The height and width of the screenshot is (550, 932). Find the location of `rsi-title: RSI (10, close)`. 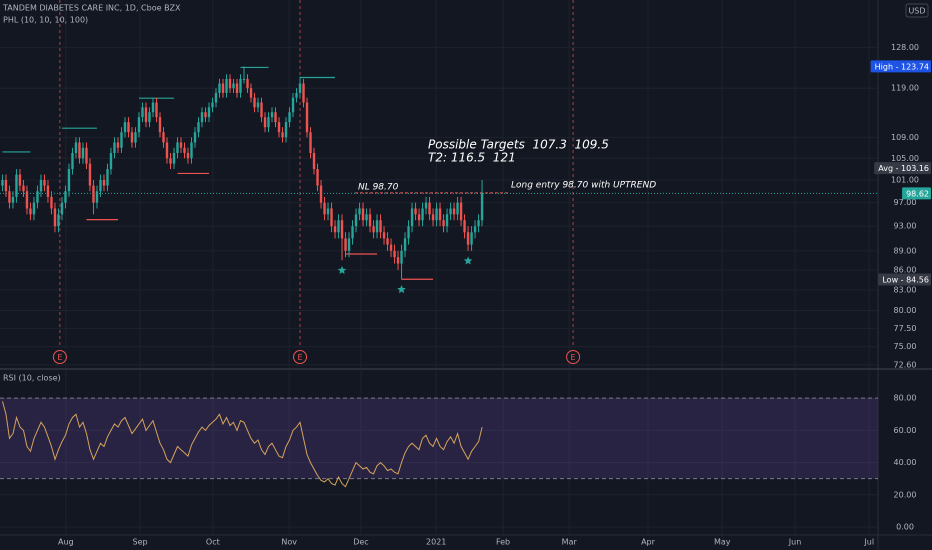

rsi-title: RSI (10, close) is located at coordinates (32, 378).